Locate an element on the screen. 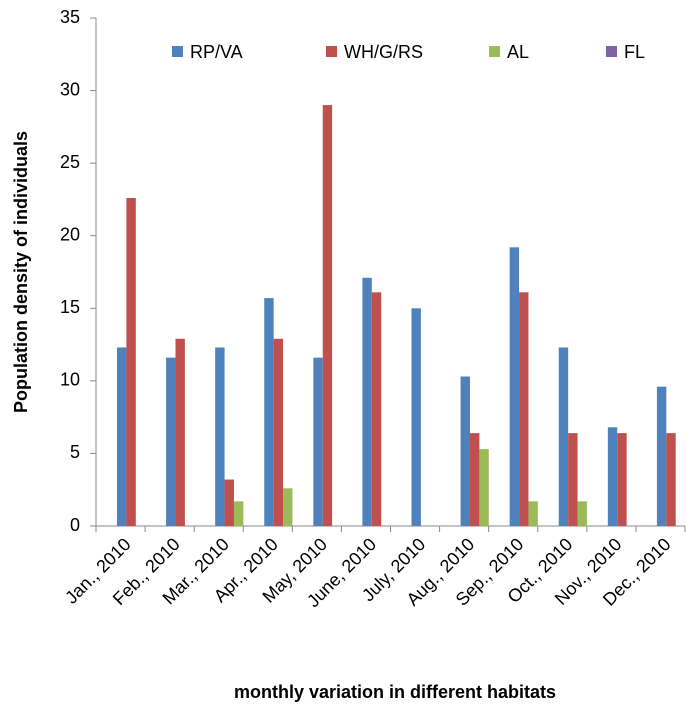 Image resolution: width=687 pixels, height=711 pixels. legend-label: RP/VA is located at coordinates (216, 52).